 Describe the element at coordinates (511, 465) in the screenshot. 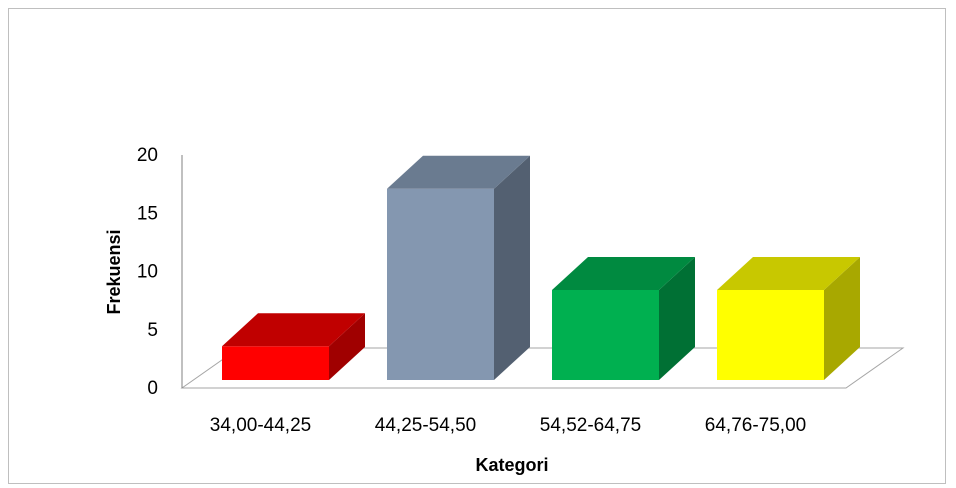

I see `x-axis-title: Kategori` at that location.